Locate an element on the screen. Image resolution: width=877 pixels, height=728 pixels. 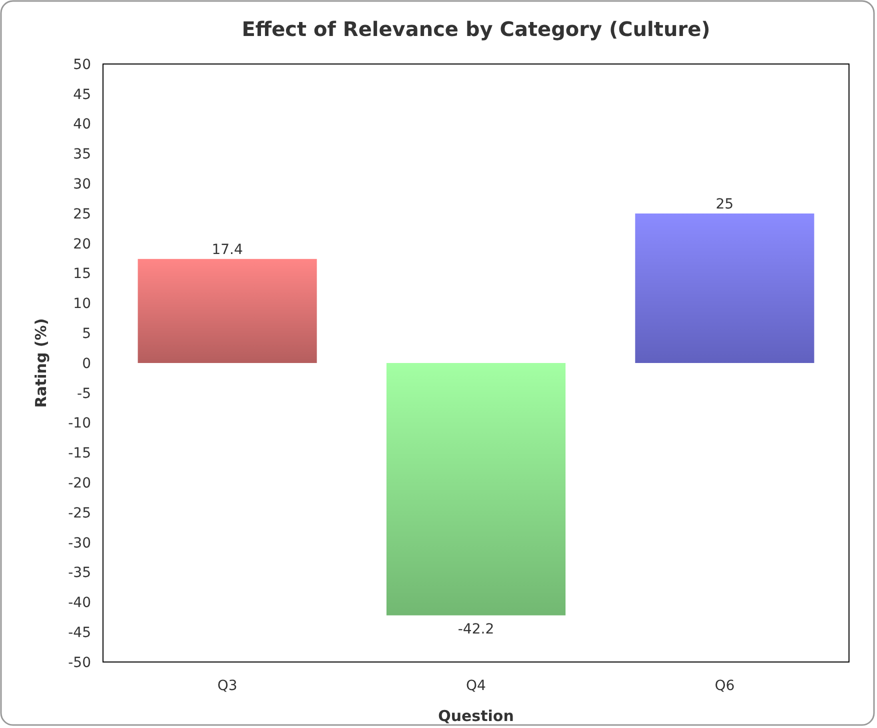
y-tick-label: -40 is located at coordinates (79, 603).